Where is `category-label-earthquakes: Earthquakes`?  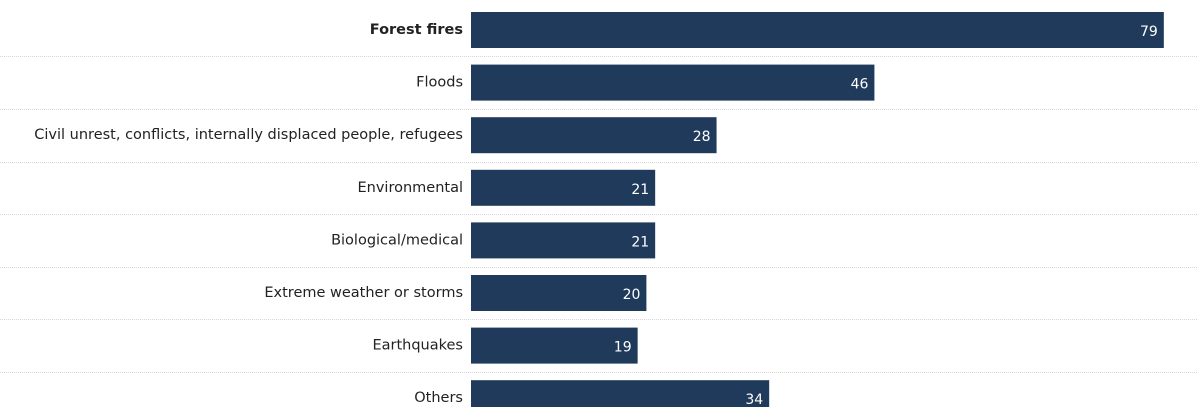
category-label-earthquakes: Earthquakes is located at coordinates (417, 346).